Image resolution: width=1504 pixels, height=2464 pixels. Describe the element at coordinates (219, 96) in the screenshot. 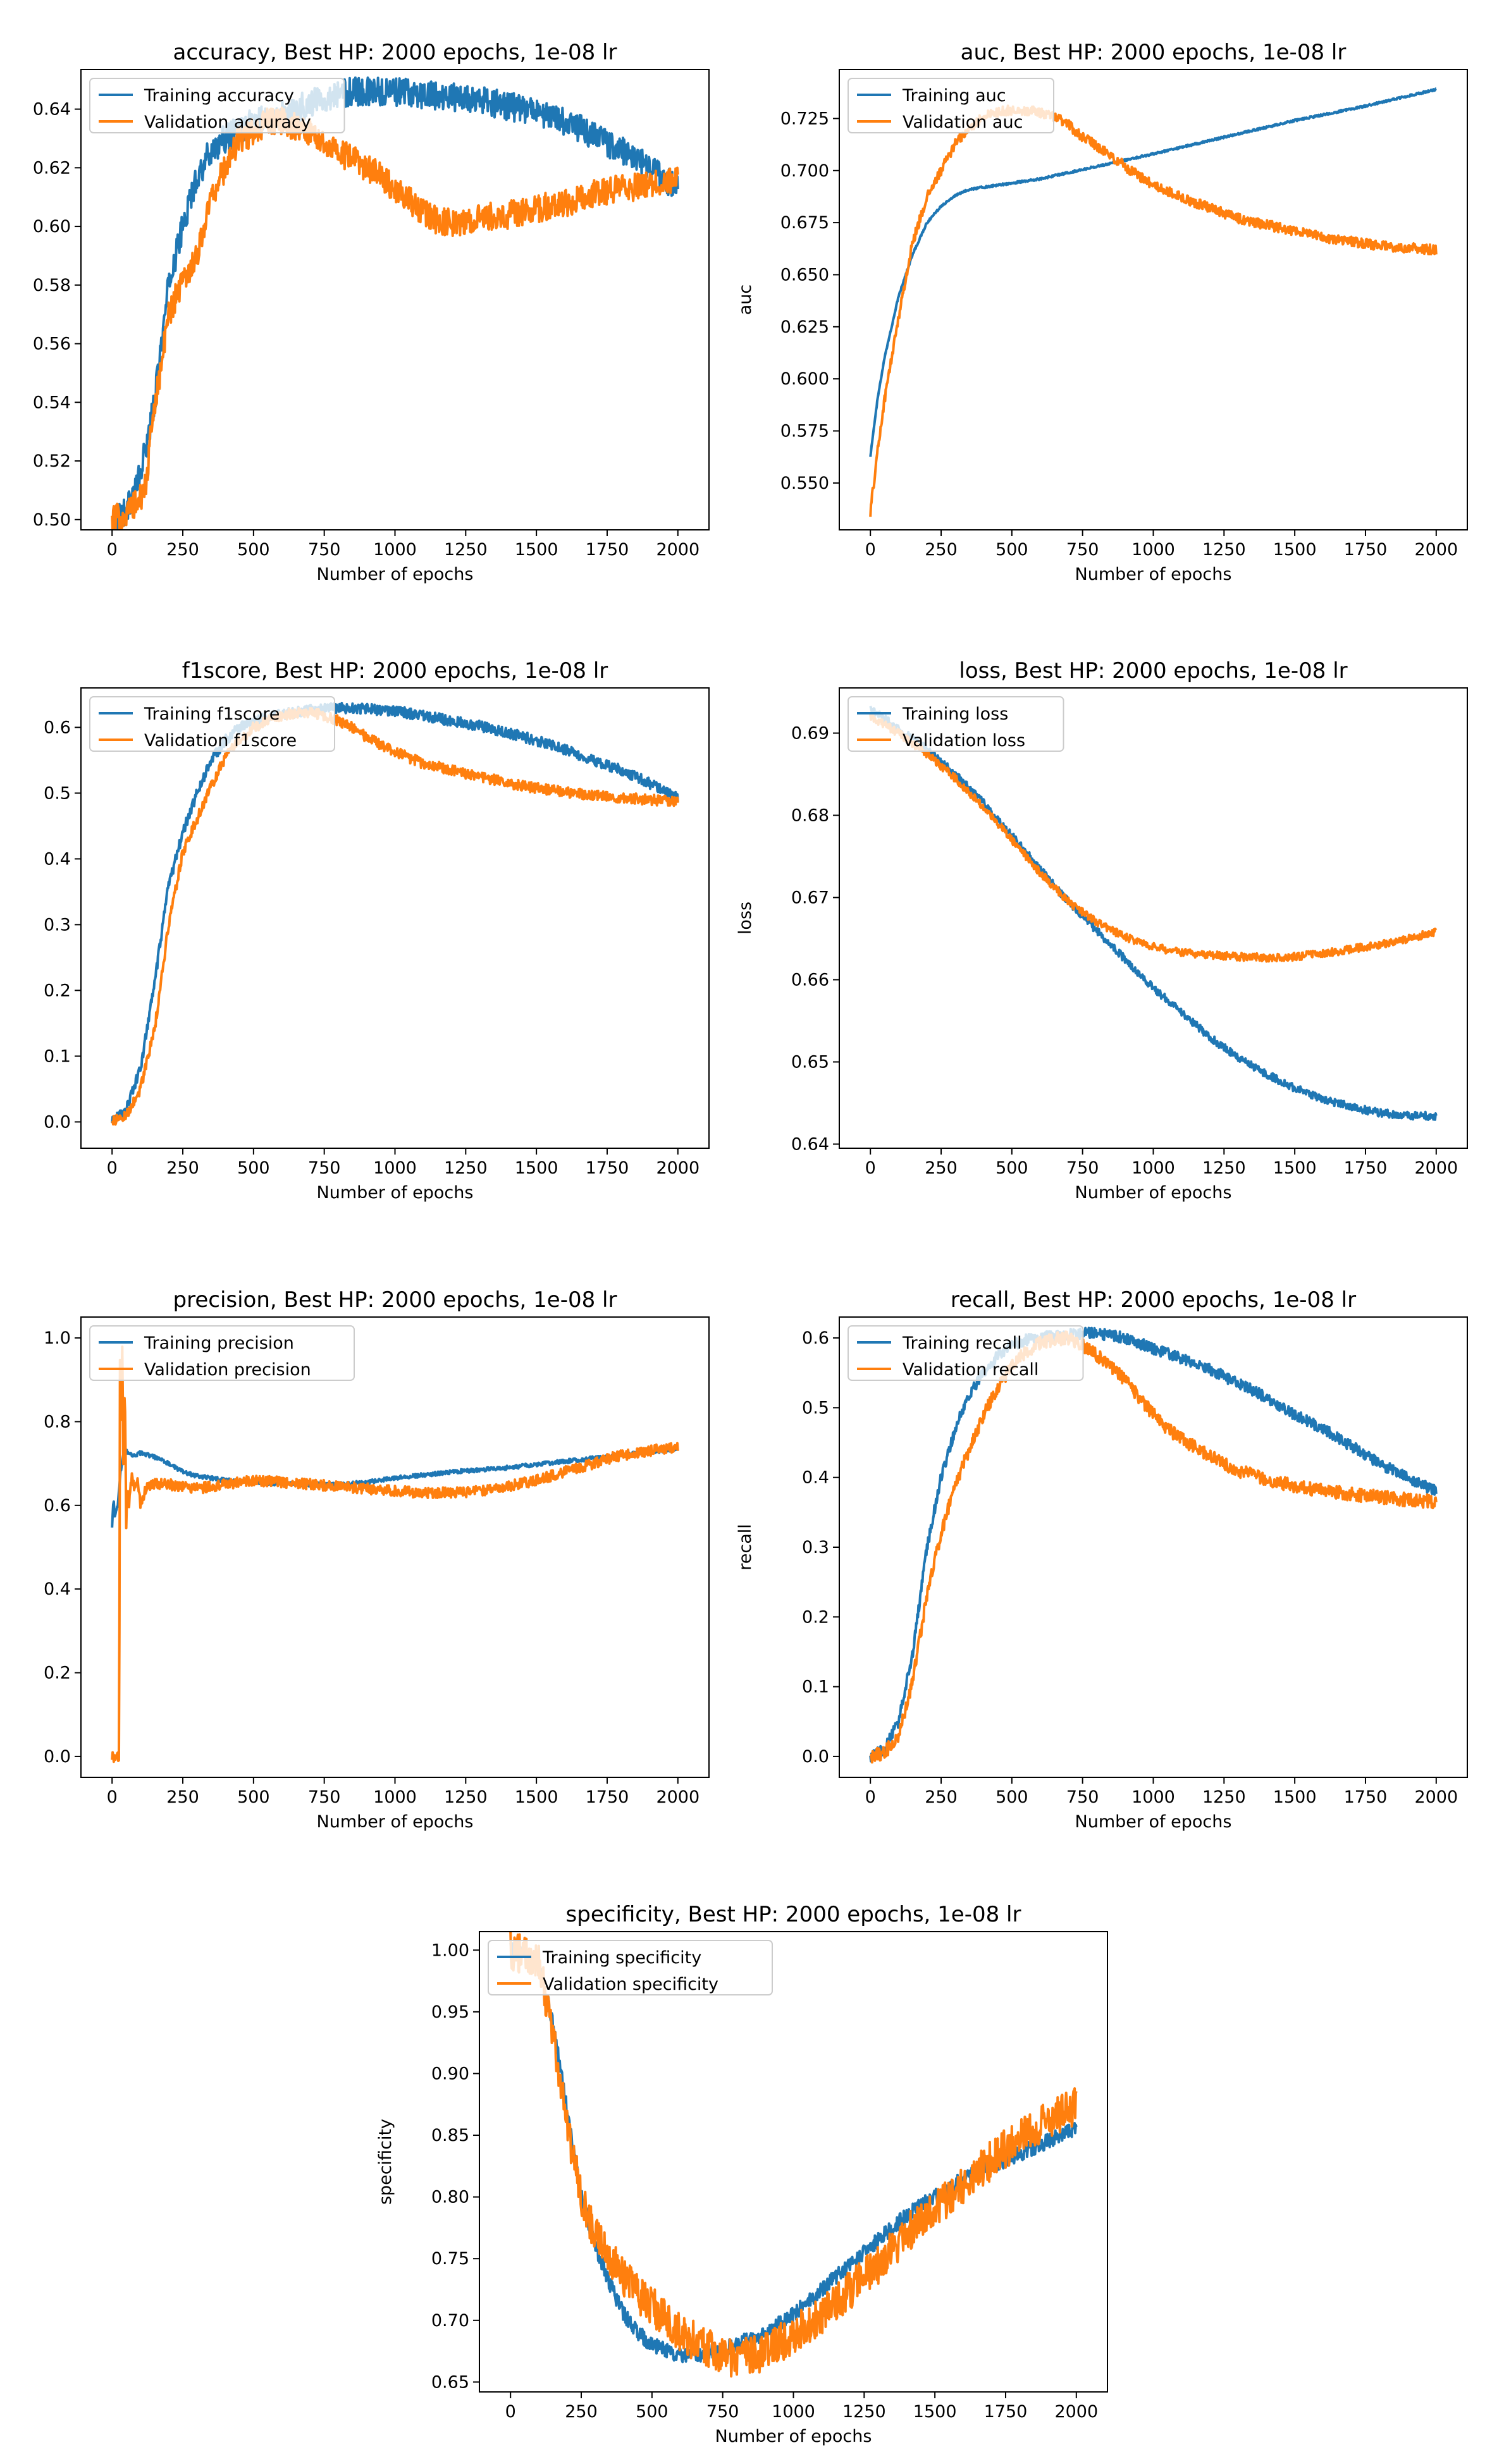

I see `legend-label: Training accuracy` at that location.